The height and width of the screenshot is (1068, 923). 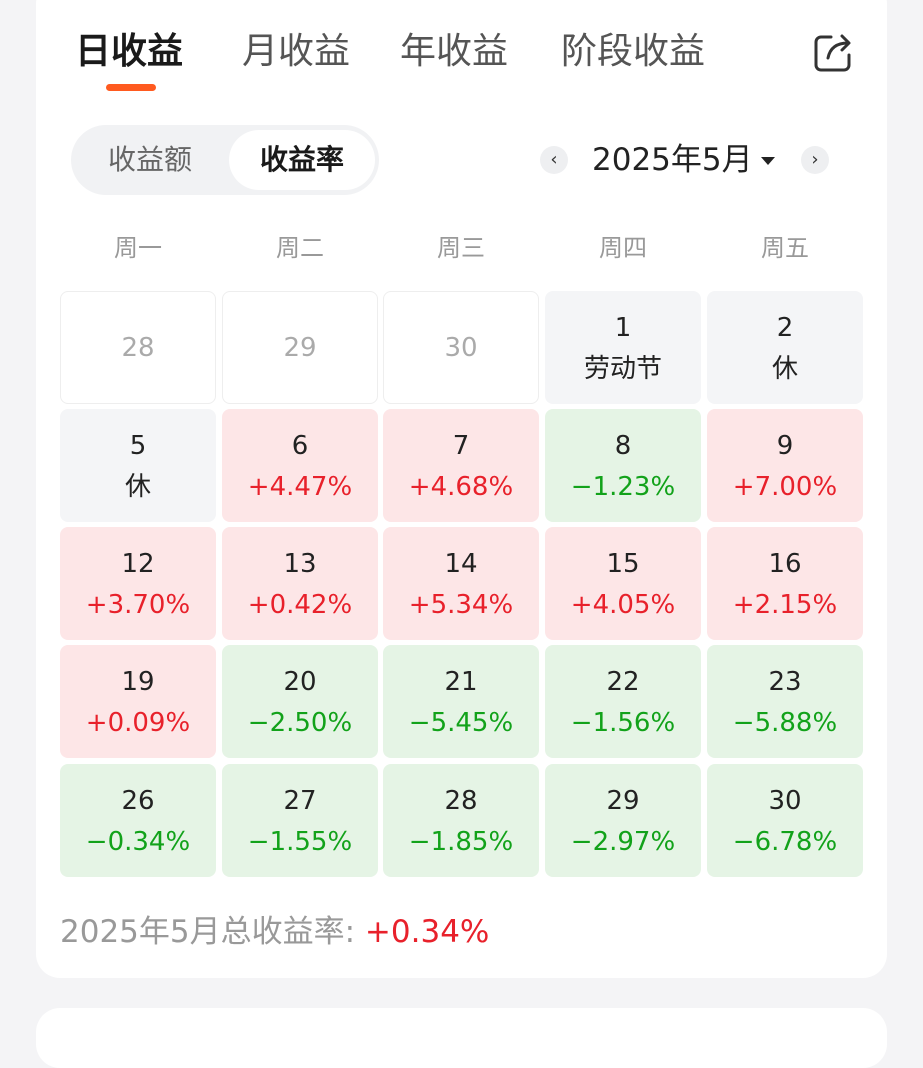 What do you see at coordinates (785, 842) in the screenshot?
I see `daily-return-value: −6.78%` at bounding box center [785, 842].